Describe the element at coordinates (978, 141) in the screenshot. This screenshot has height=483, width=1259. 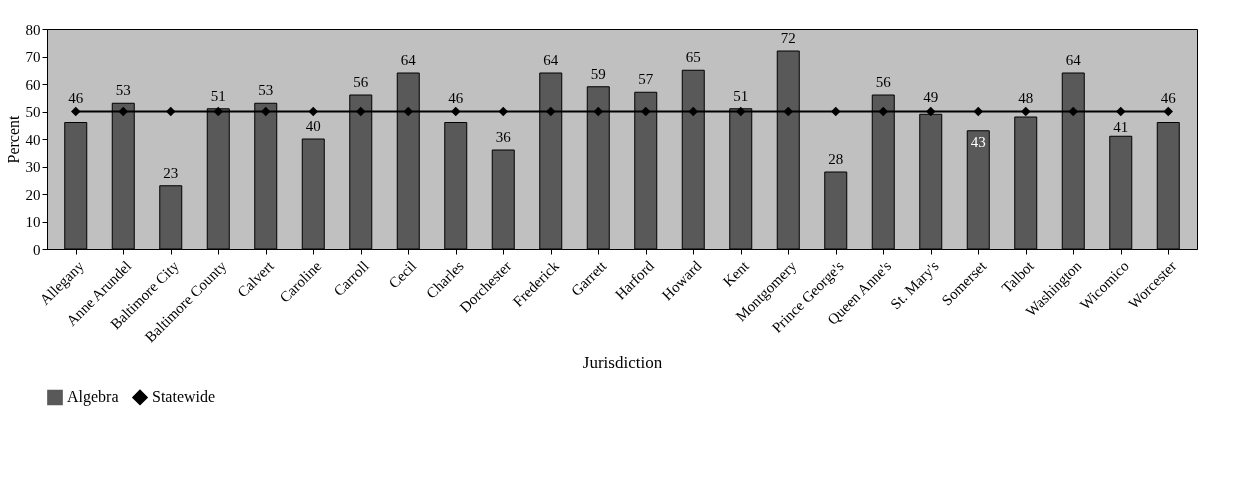
I see `data-label: 43` at that location.